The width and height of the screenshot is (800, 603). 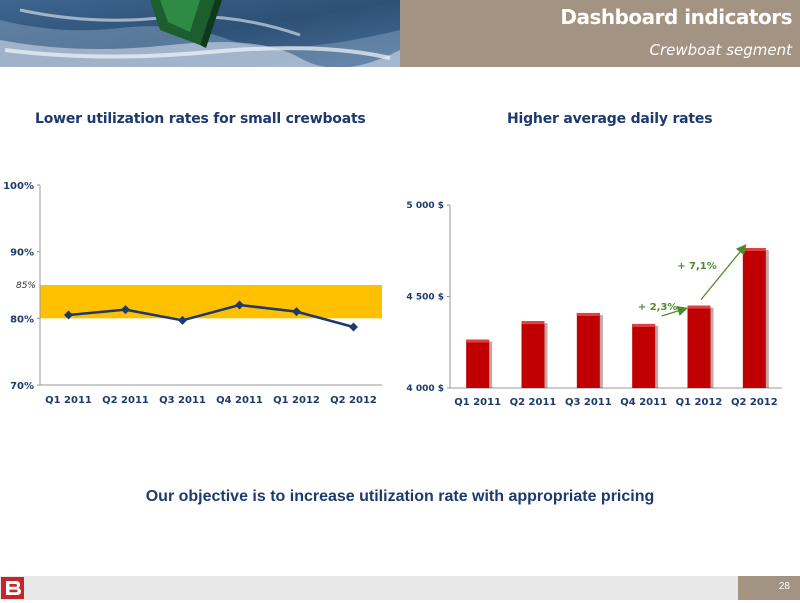 What do you see at coordinates (22, 253) in the screenshot?
I see `y-tick-label: 90%` at bounding box center [22, 253].